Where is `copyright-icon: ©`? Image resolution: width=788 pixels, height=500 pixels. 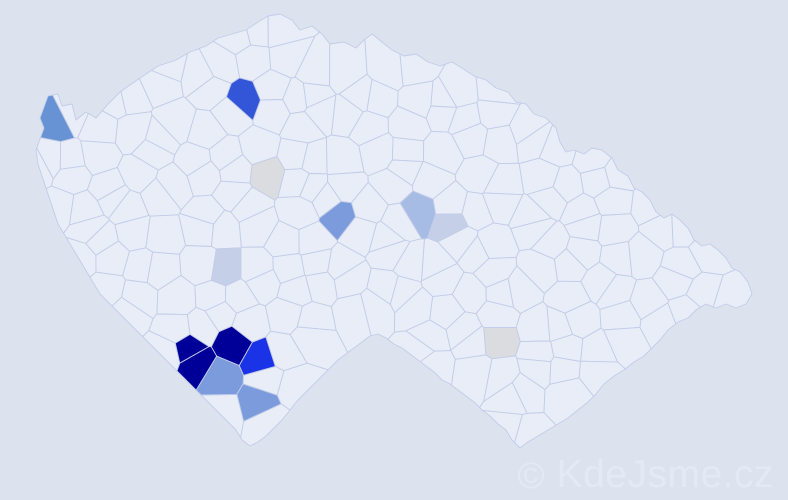 copyright-icon: © is located at coordinates (531, 475).